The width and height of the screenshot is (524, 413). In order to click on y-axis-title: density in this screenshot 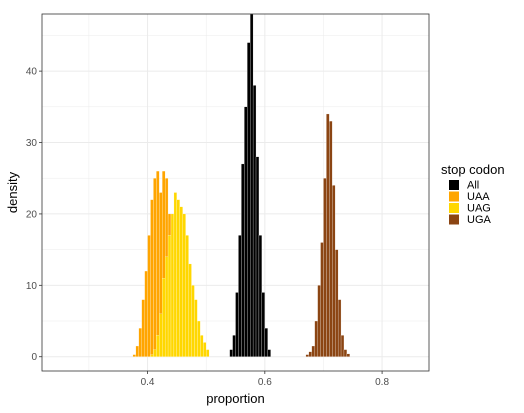, I will do `click(12, 192)`.